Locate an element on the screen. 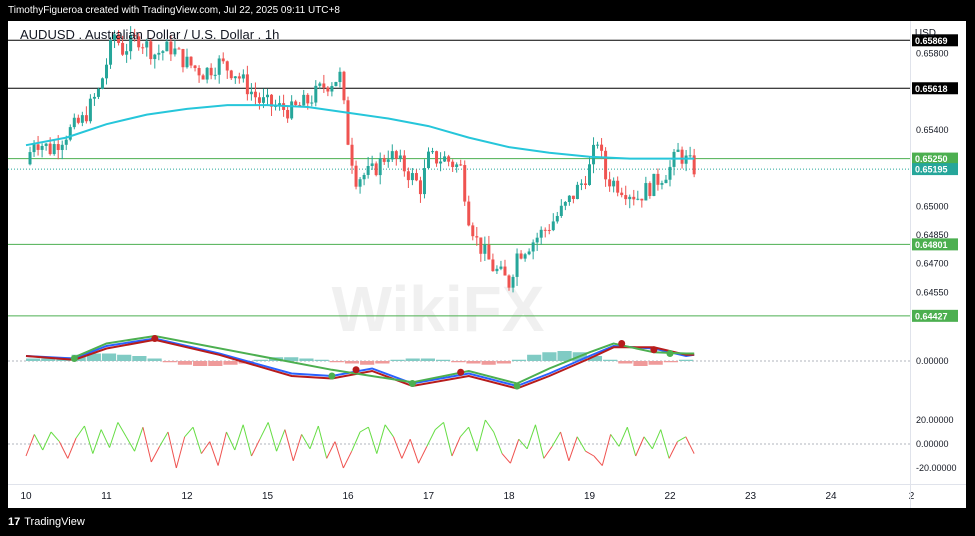 This screenshot has width=975, height=536. last-price-box is located at coordinates (935, 169).